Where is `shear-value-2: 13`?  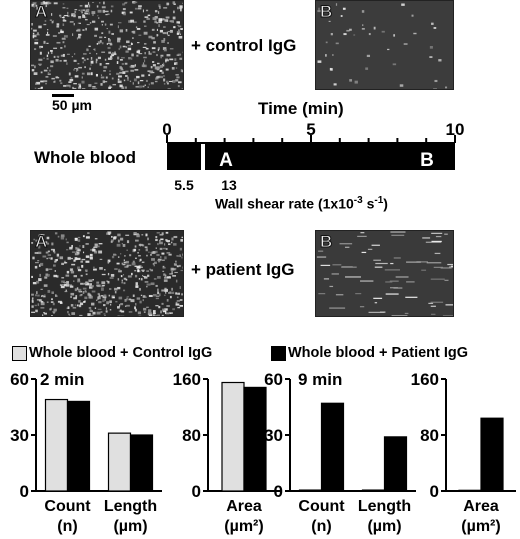 shear-value-2: 13 is located at coordinates (229, 185).